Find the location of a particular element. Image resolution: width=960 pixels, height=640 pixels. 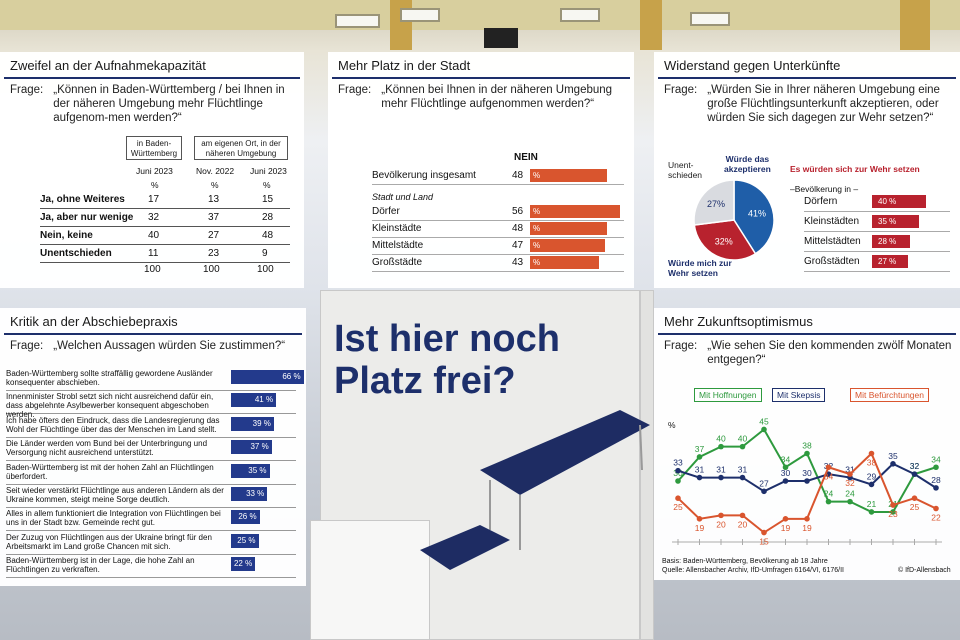

data-label: 21 is located at coordinates (872, 504).